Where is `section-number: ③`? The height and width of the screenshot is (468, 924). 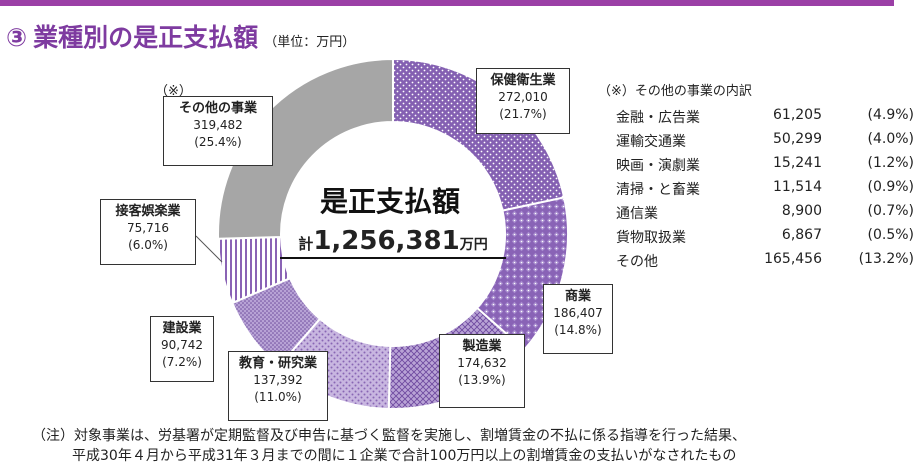
section-number: ③ is located at coordinates (17, 37).